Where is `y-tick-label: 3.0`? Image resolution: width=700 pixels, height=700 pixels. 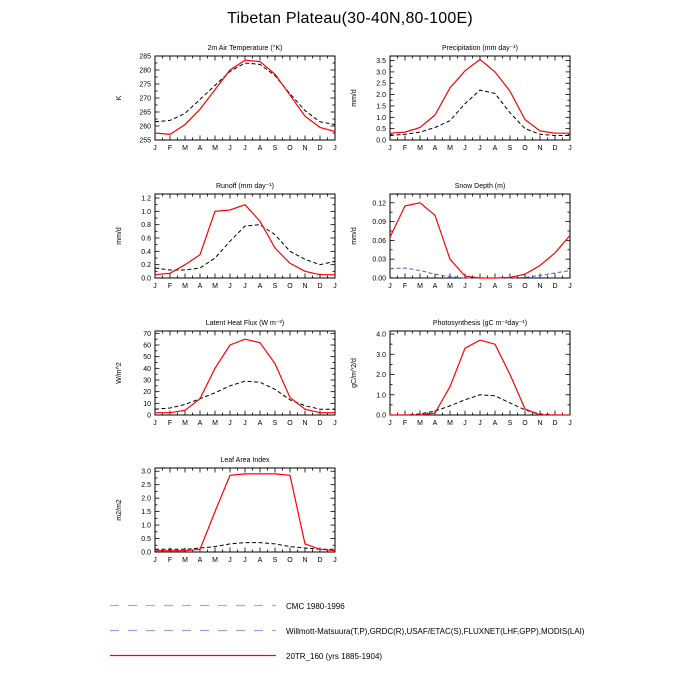
y-tick-label: 3.0 is located at coordinates (381, 355).